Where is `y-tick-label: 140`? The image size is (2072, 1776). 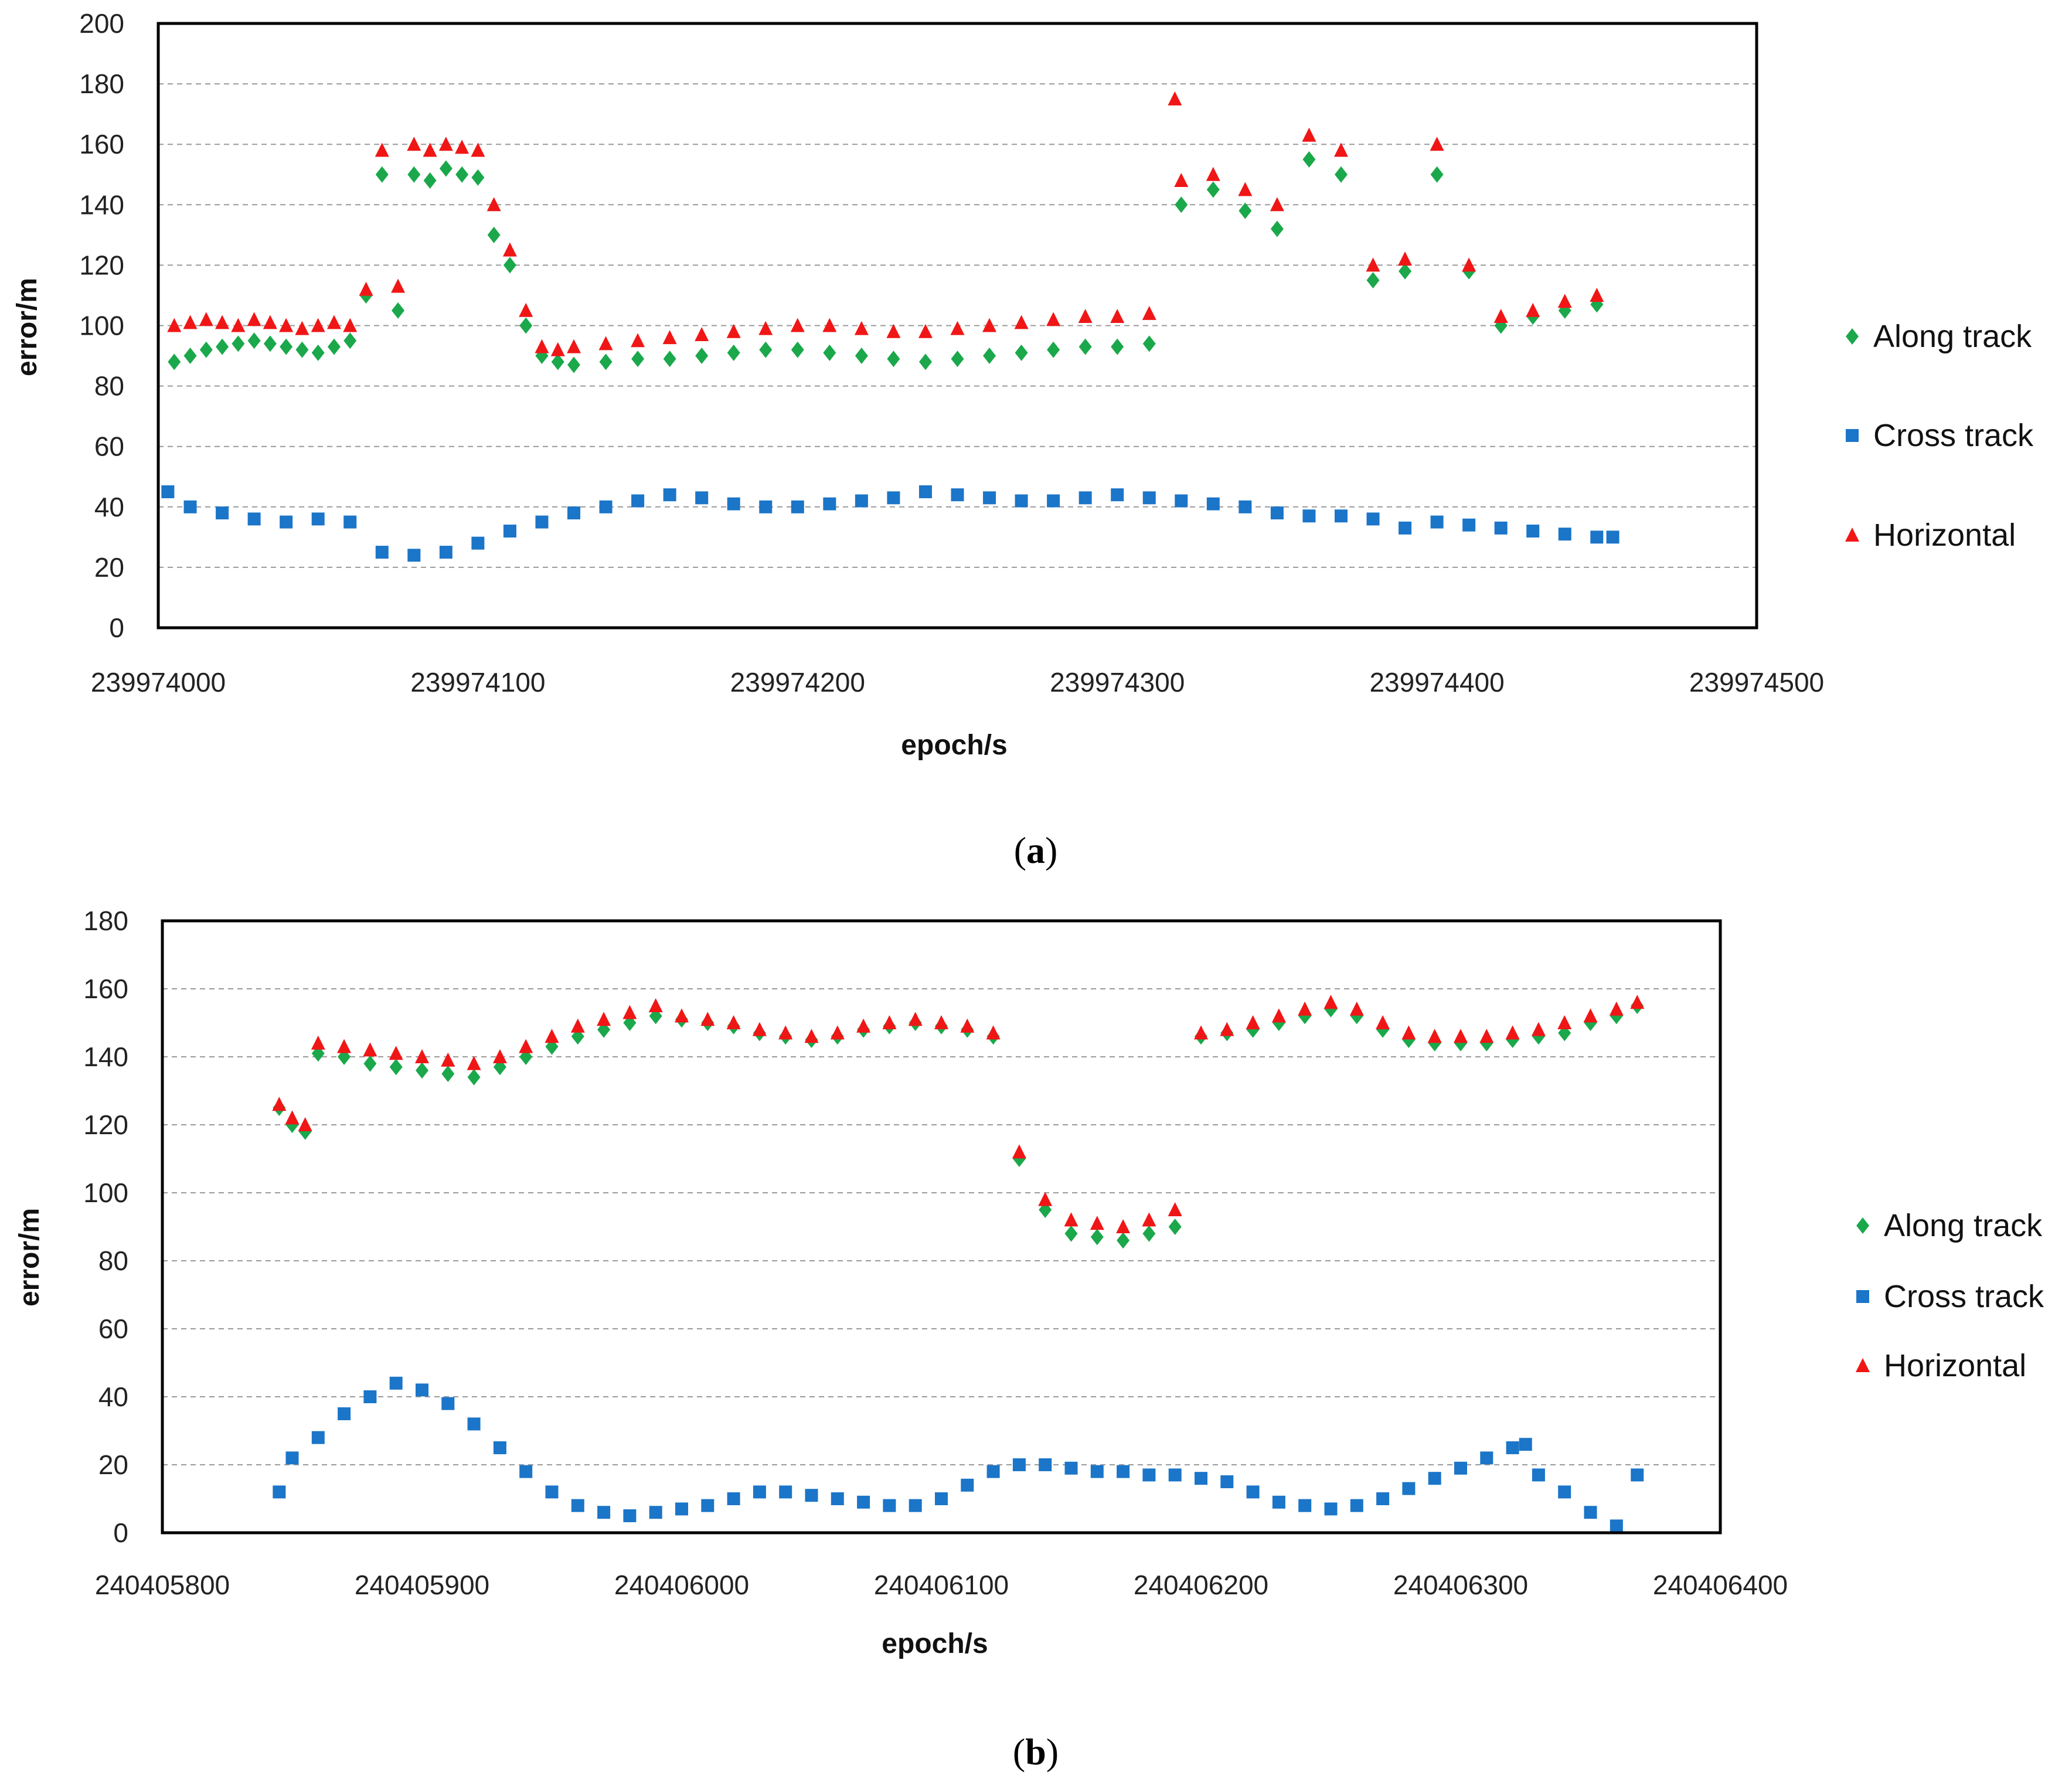
y-tick-label: 140 is located at coordinates (101, 204).